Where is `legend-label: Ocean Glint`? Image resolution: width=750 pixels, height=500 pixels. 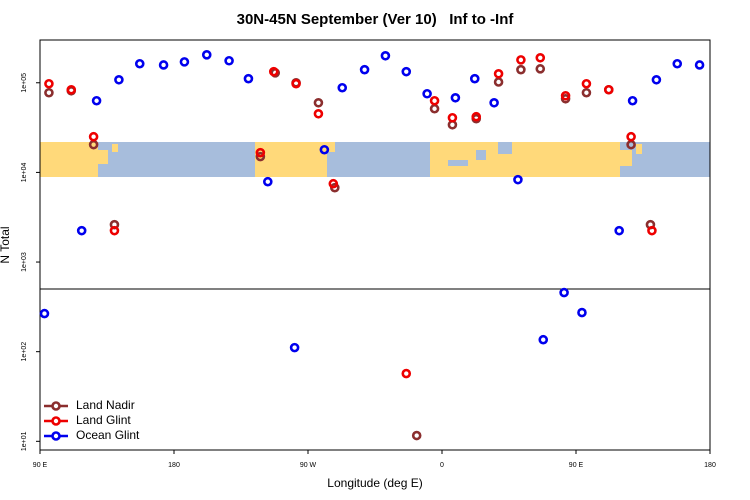
legend-label: Ocean Glint is located at coordinates (108, 435).